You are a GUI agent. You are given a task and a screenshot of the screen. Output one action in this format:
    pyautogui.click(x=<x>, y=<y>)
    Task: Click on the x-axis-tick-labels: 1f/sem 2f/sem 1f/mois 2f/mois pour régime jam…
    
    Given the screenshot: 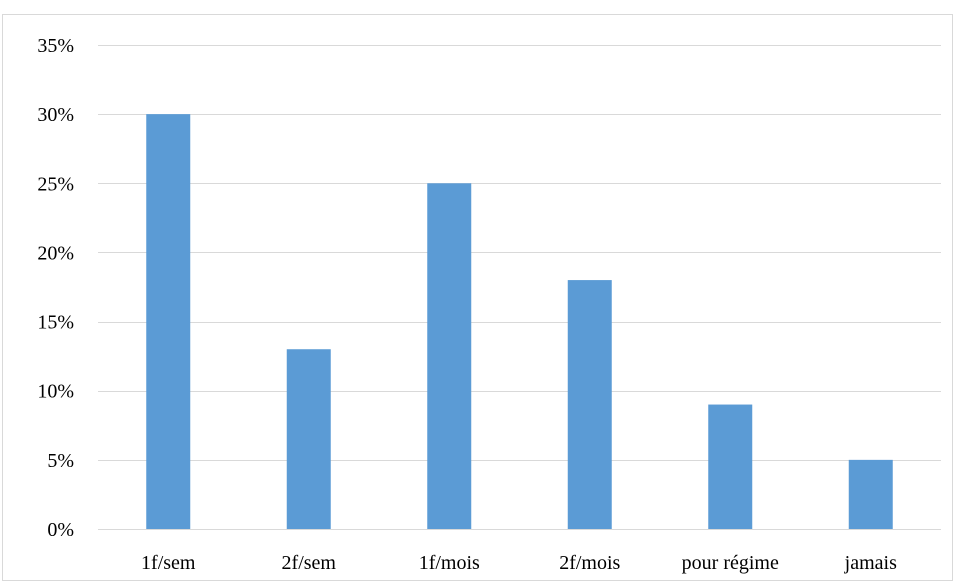 What is the action you would take?
    pyautogui.click(x=519, y=563)
    